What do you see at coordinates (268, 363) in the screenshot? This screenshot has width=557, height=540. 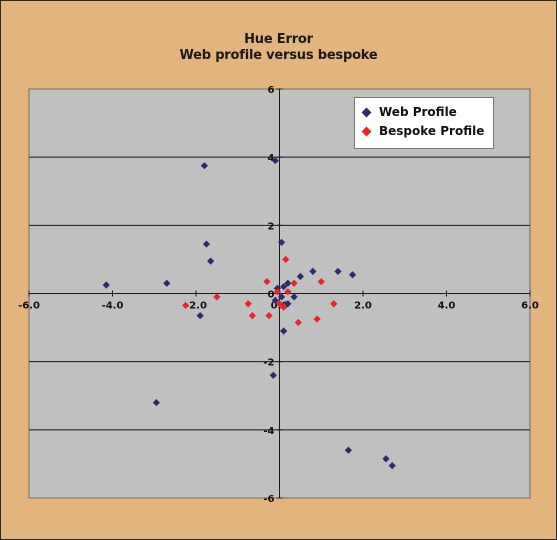 I see `y-tick-label: -2` at bounding box center [268, 363].